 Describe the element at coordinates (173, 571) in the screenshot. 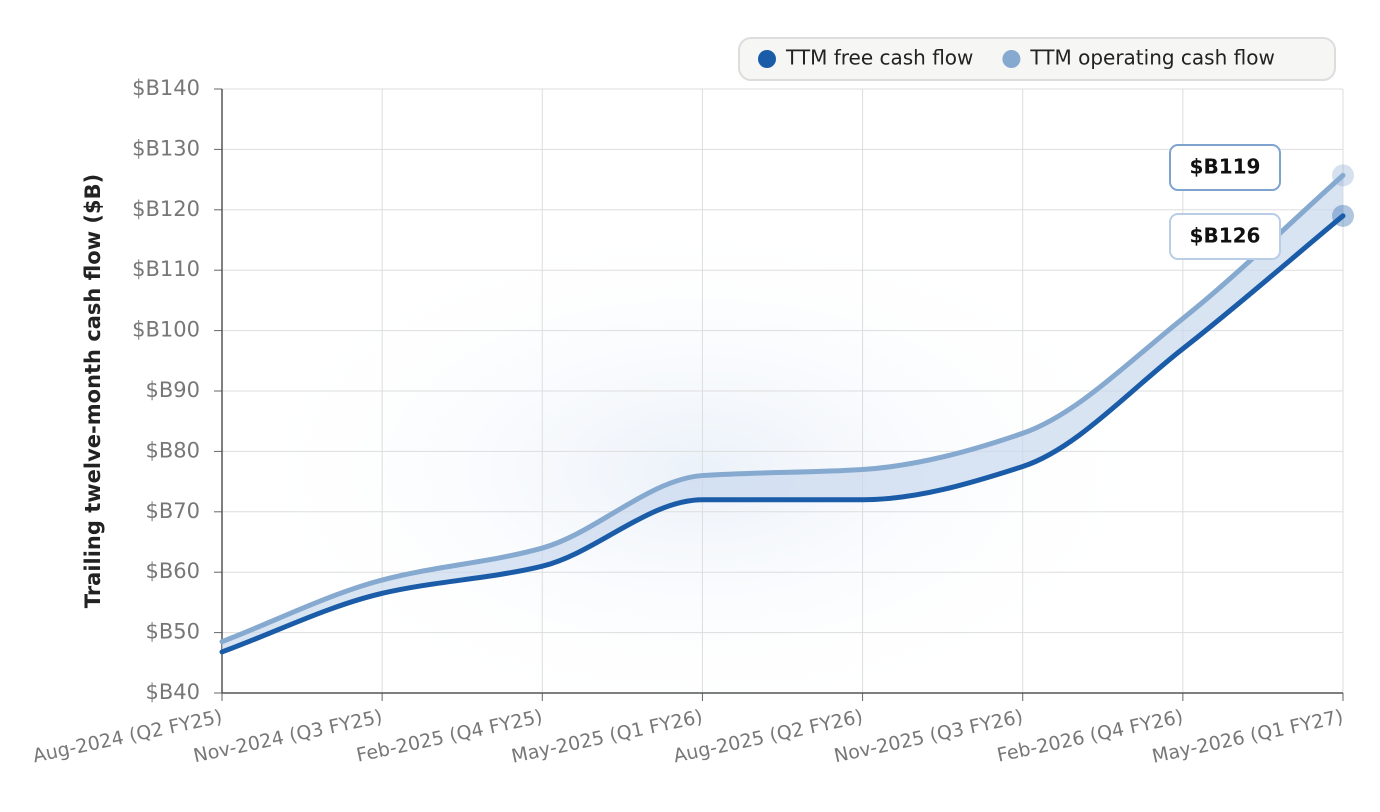

I see `y-tick-label: $B60` at that location.